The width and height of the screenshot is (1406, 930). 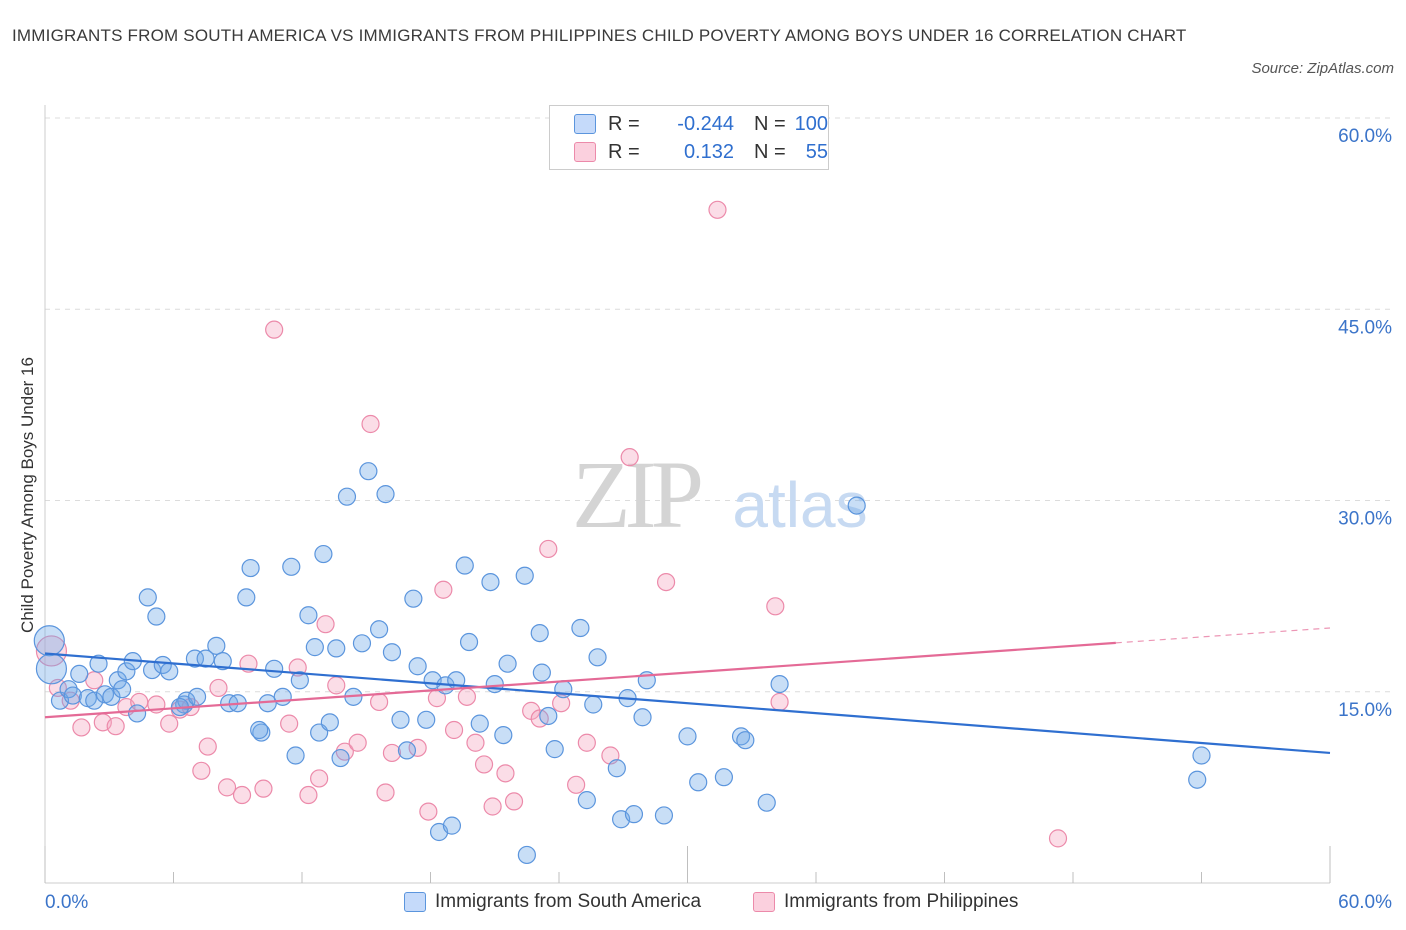 I want to click on trend-line-south-america, so click(x=687, y=703).